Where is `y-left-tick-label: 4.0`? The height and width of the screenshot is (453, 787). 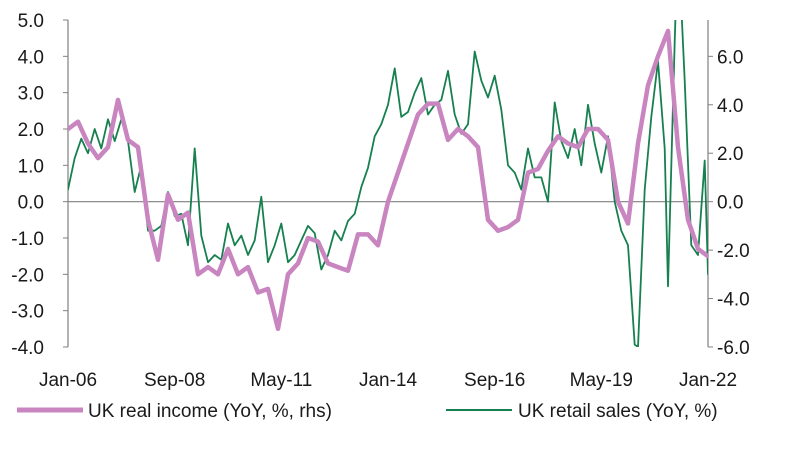 y-left-tick-label: 4.0 is located at coordinates (31, 57).